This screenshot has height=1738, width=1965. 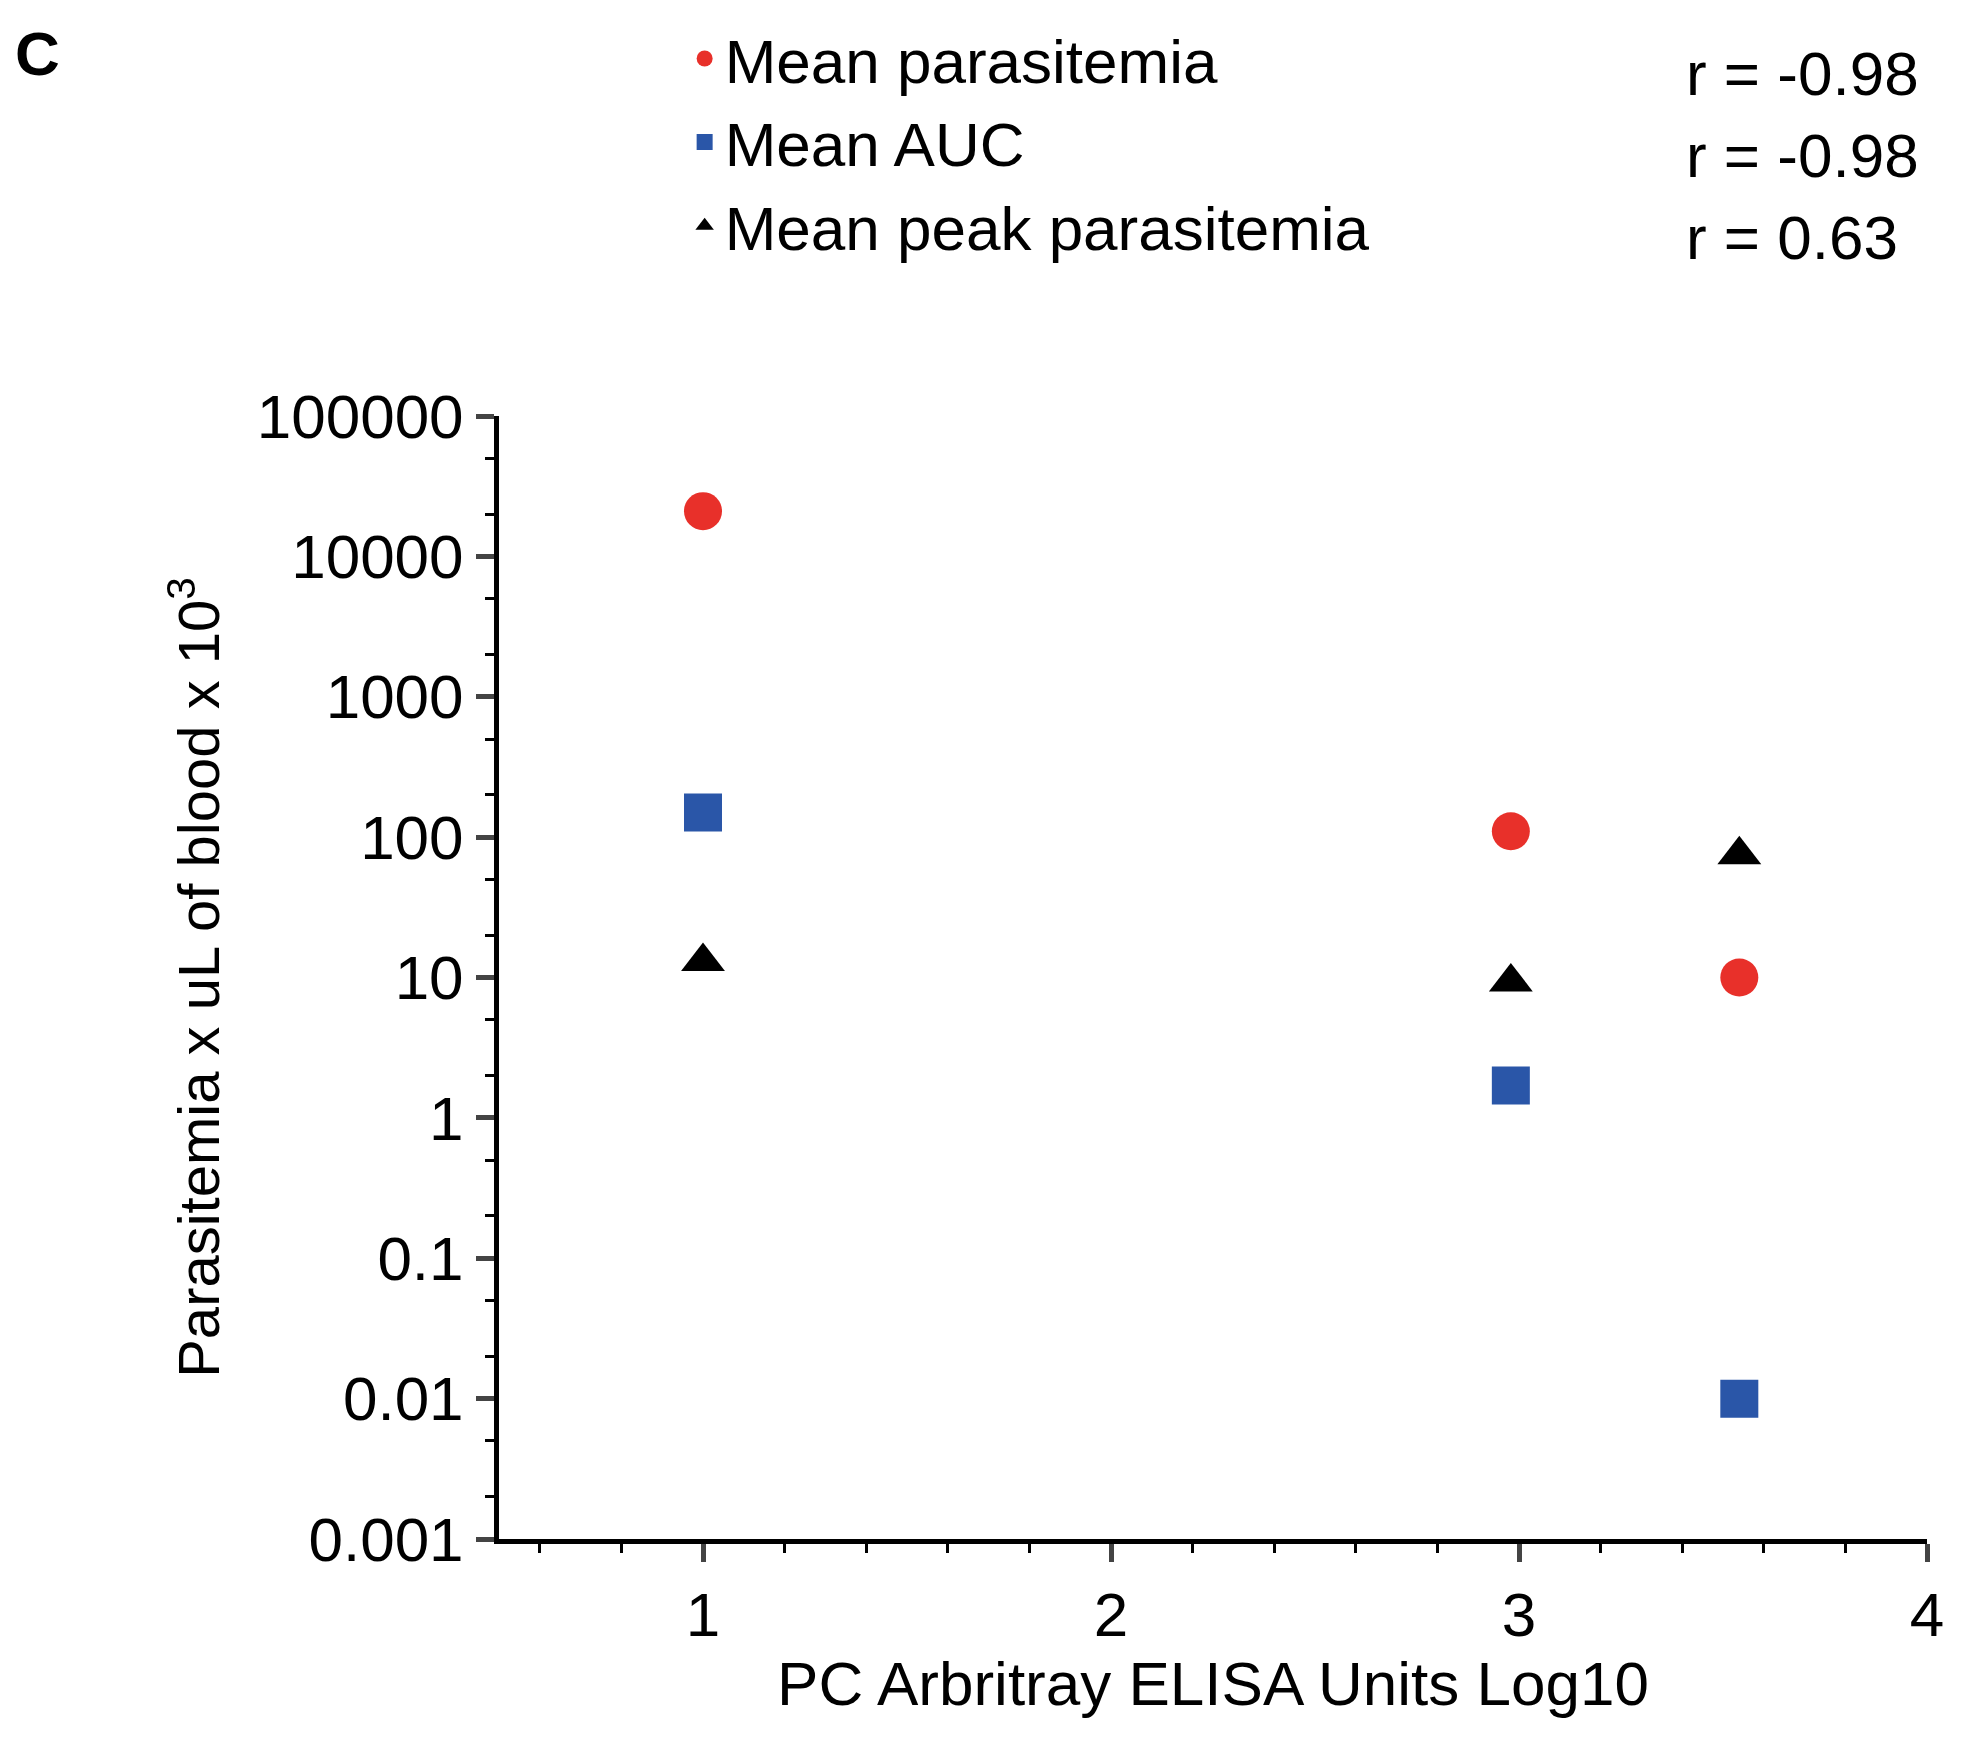 What do you see at coordinates (703, 1615) in the screenshot?
I see `x-tick-label: 1` at bounding box center [703, 1615].